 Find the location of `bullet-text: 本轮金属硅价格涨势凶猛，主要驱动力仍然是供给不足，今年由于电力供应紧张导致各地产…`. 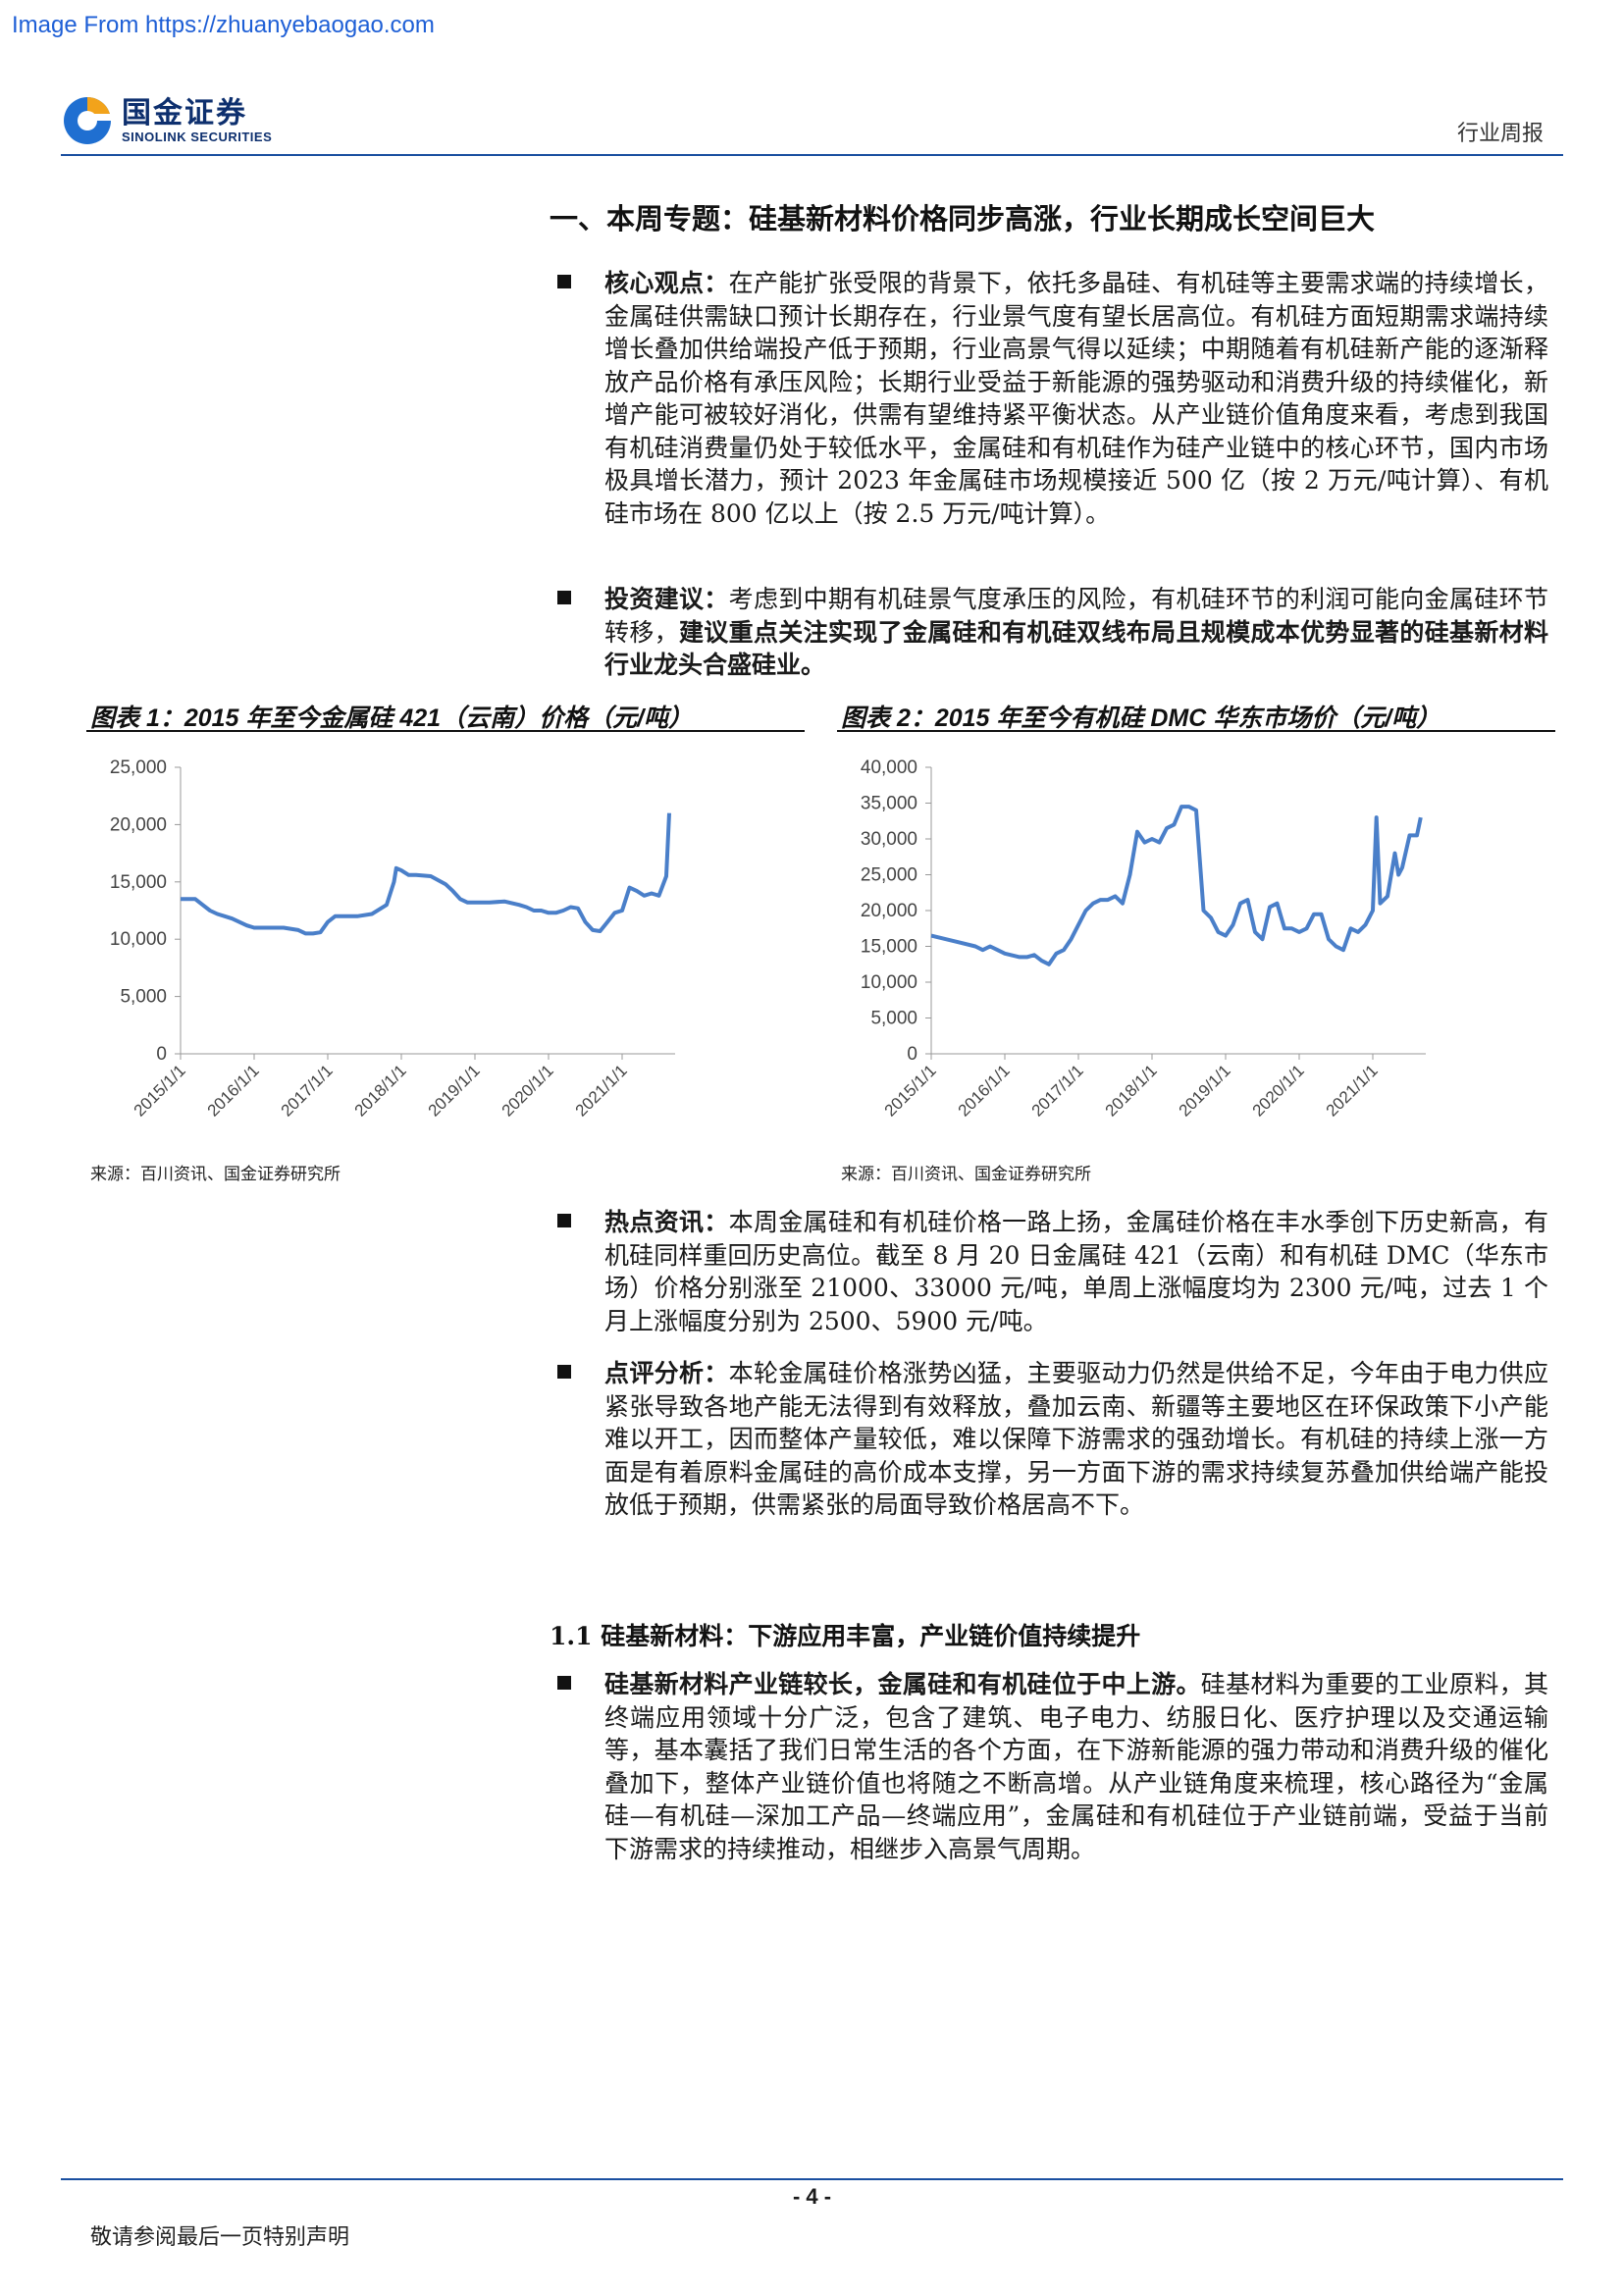

bullet-text: 本轮金属硅价格涨势凶猛，主要驱动力仍然是供给不足，今年由于电力供应紧张导致各地产… is located at coordinates (1076, 1439).